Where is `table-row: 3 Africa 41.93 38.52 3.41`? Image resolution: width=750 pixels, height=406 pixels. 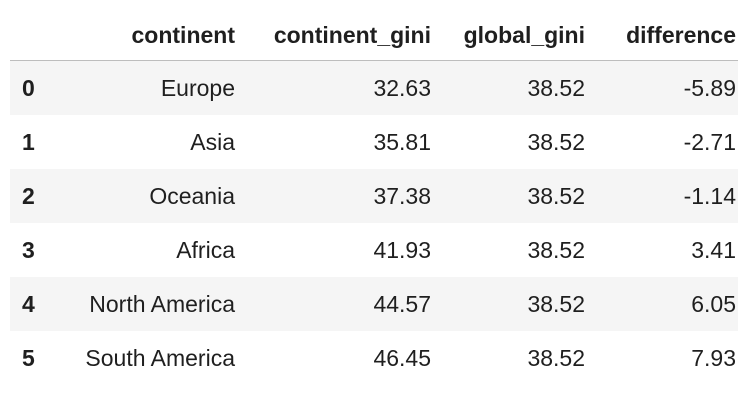
table-row: 3 Africa 41.93 38.52 3.41 is located at coordinates (374, 250).